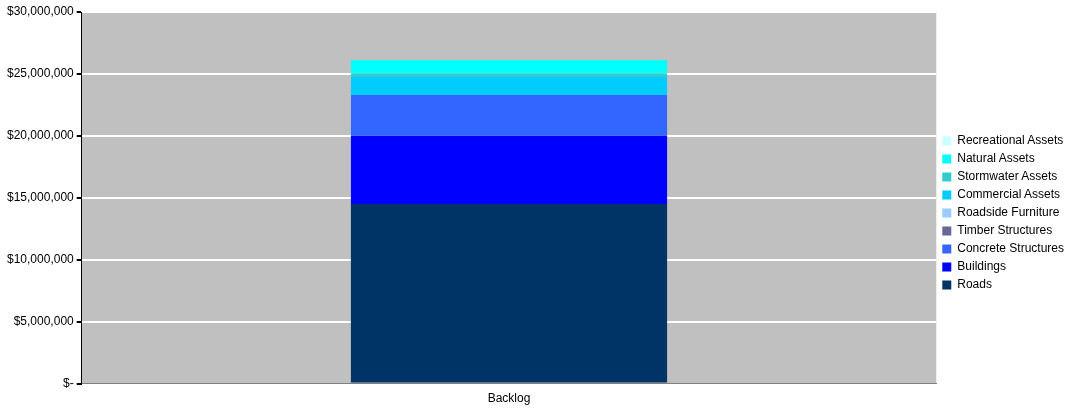 The height and width of the screenshot is (418, 1078). Describe the element at coordinates (509, 398) in the screenshot. I see `x-tick-label: Backlog` at that location.